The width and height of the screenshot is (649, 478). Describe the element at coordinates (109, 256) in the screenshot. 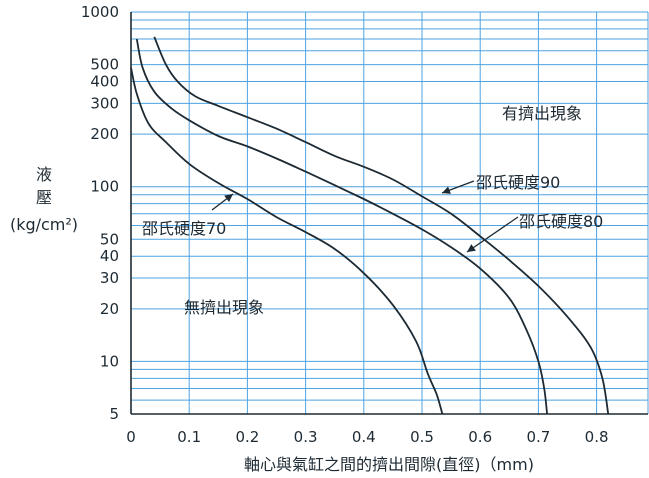

I see `y-tick-label: 40` at that location.